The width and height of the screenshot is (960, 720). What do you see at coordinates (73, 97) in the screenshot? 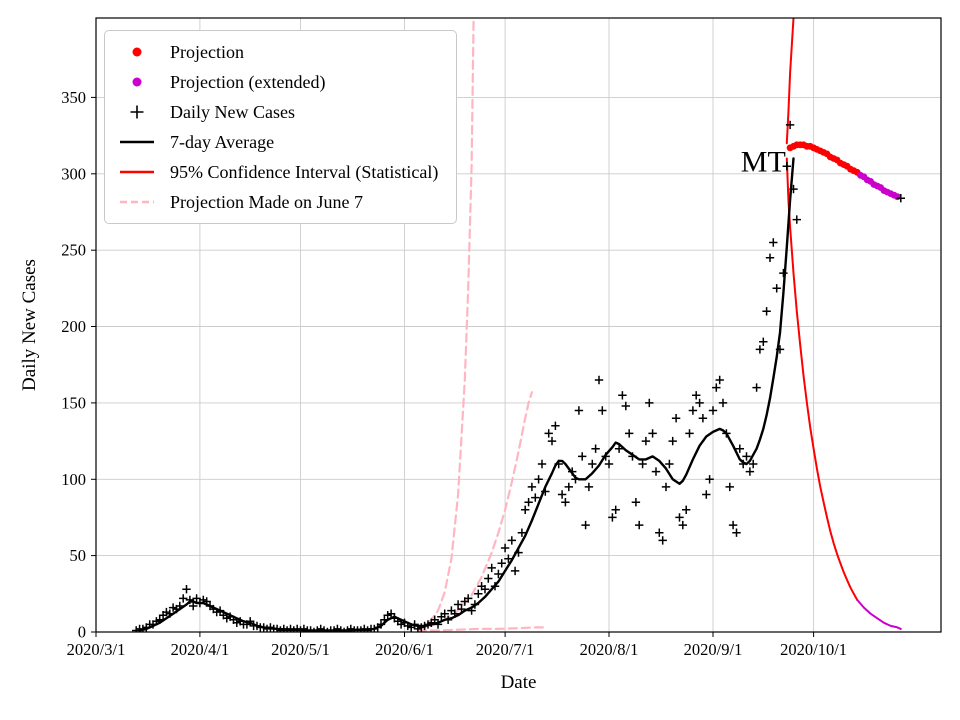
I see `y-tick-label: 350` at bounding box center [73, 97].